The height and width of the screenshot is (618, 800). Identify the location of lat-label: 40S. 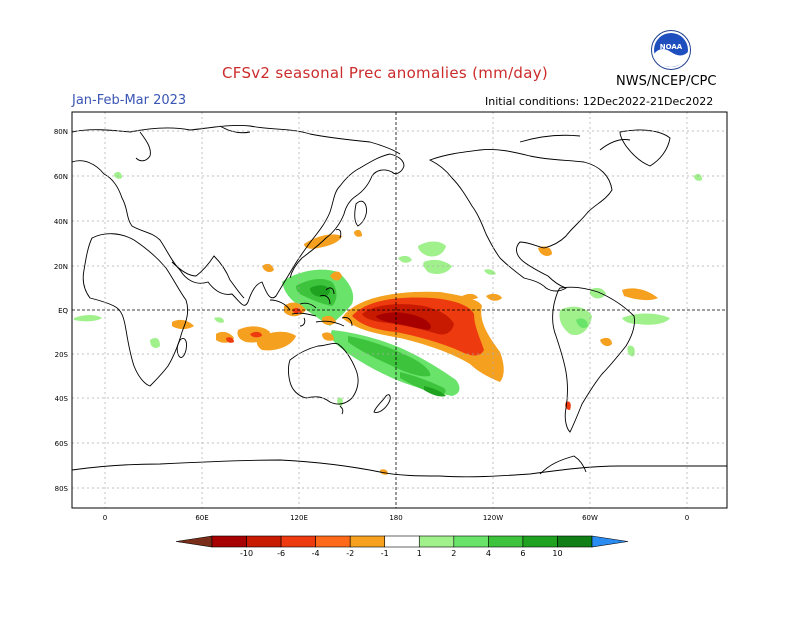
(62, 399).